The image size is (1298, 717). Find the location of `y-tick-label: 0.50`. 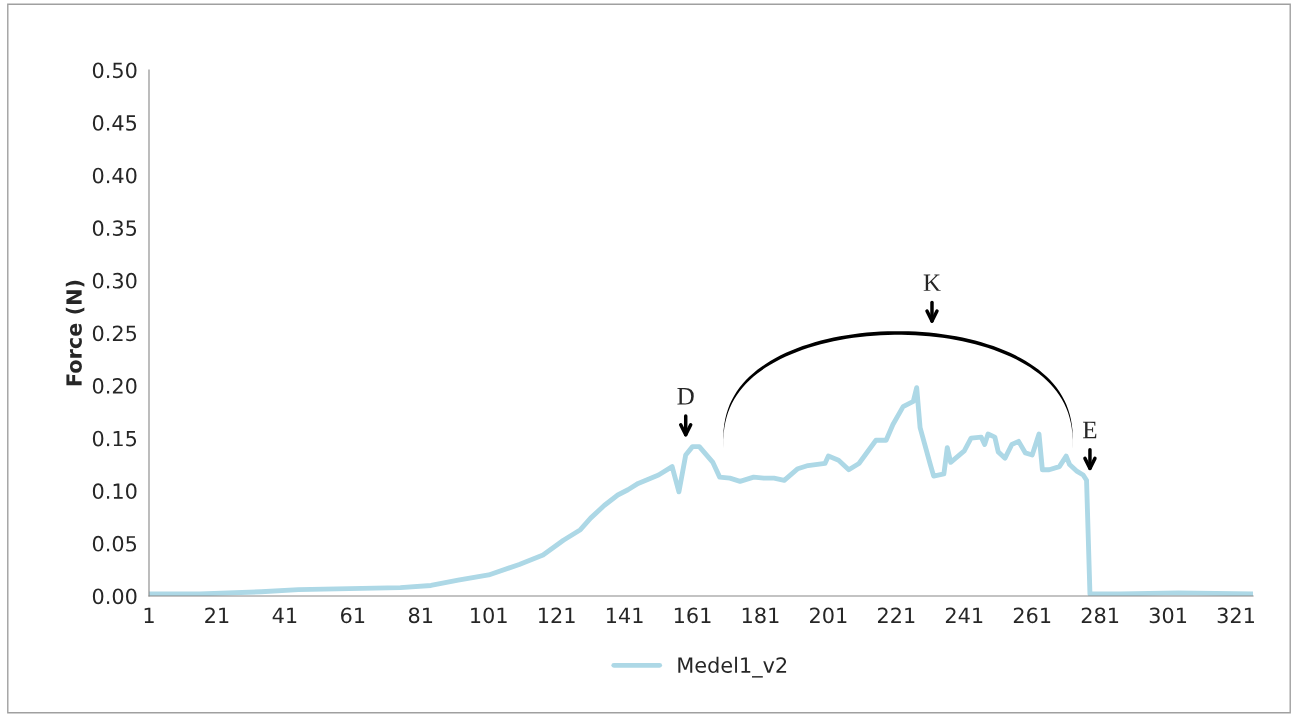

y-tick-label: 0.50 is located at coordinates (114, 70).